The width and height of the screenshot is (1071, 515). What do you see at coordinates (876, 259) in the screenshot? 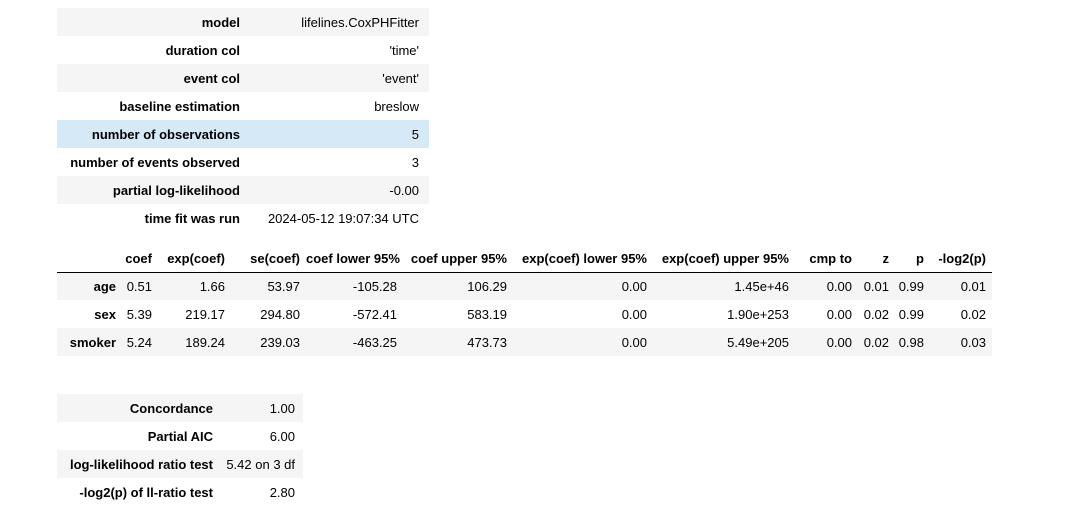
I see `column-header: z` at bounding box center [876, 259].